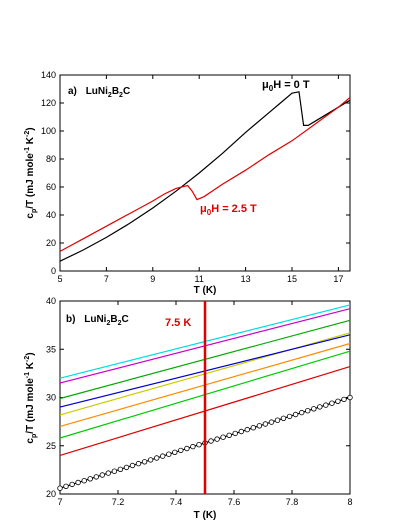 Image resolution: width=409 pixels, height=529 pixels. What do you see at coordinates (199, 279) in the screenshot?
I see `x-tick-label: 11` at bounding box center [199, 279].